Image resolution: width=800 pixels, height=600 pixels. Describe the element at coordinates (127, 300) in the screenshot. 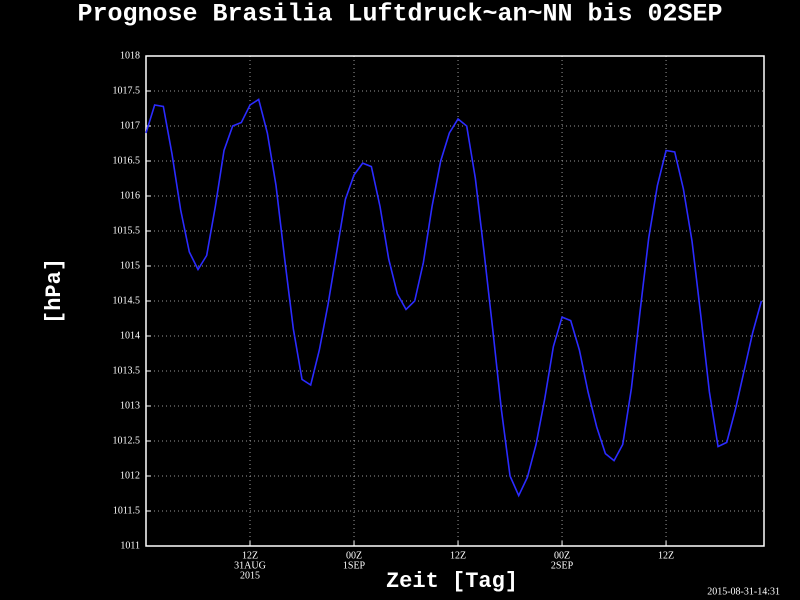

I see `y-tick-label: 1014.5` at that location.